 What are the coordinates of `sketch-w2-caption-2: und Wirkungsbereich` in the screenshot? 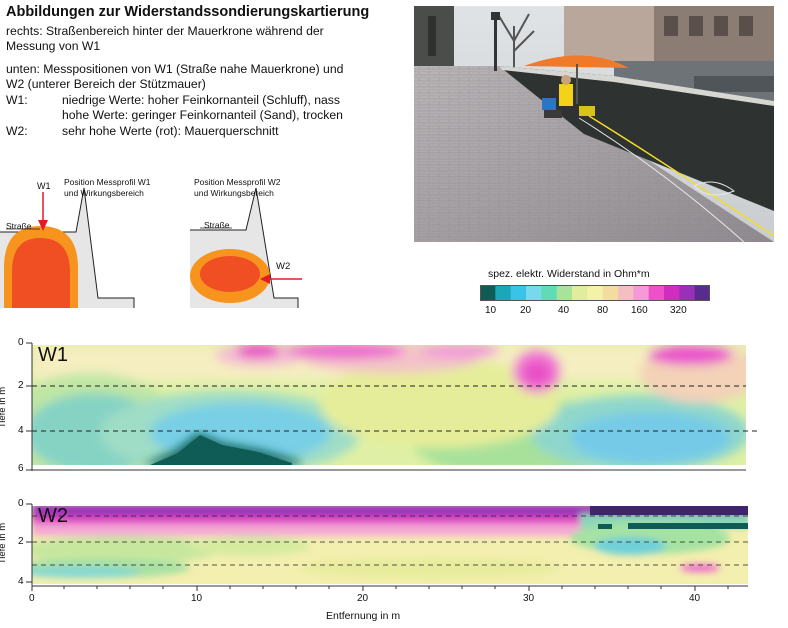 It's located at (234, 193).